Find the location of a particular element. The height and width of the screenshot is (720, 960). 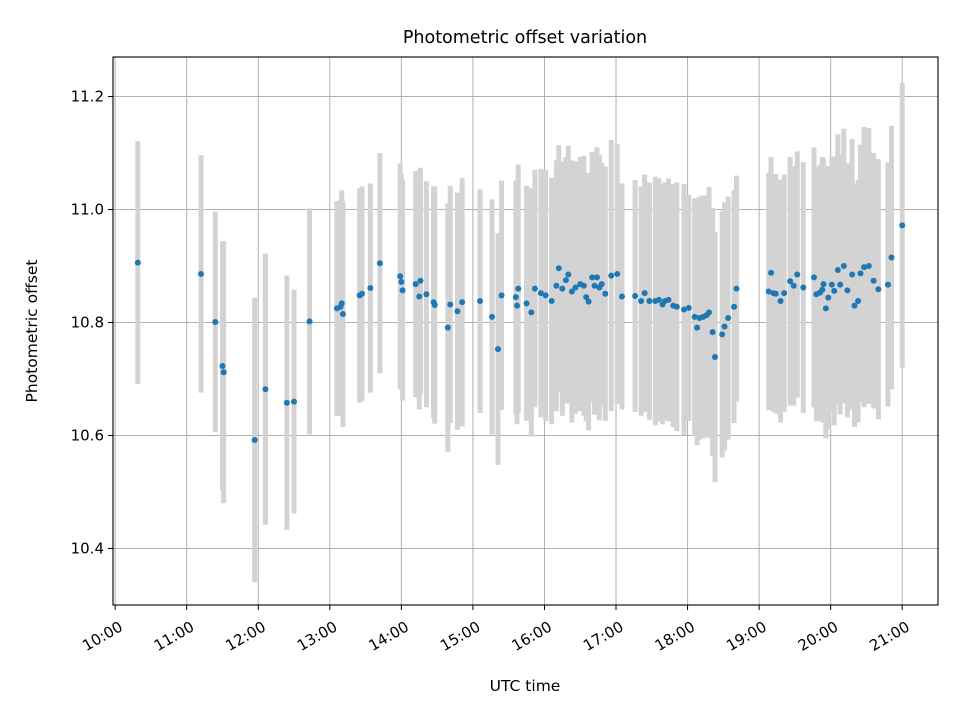

x-tick-label: 19:00 is located at coordinates (746, 636).